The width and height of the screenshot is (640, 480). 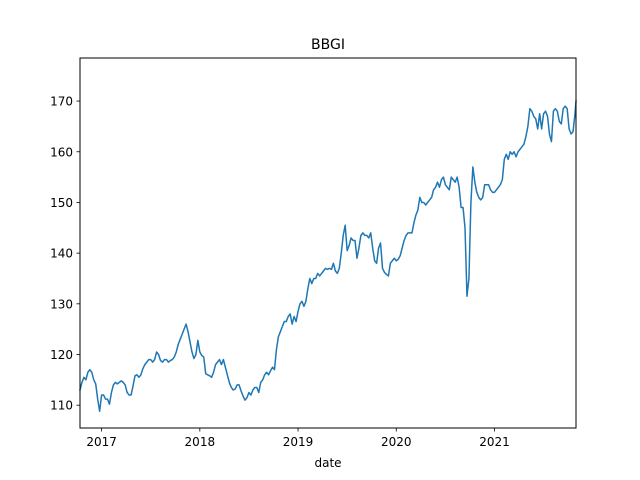 I want to click on y-tick-label: 160, so click(x=61, y=152).